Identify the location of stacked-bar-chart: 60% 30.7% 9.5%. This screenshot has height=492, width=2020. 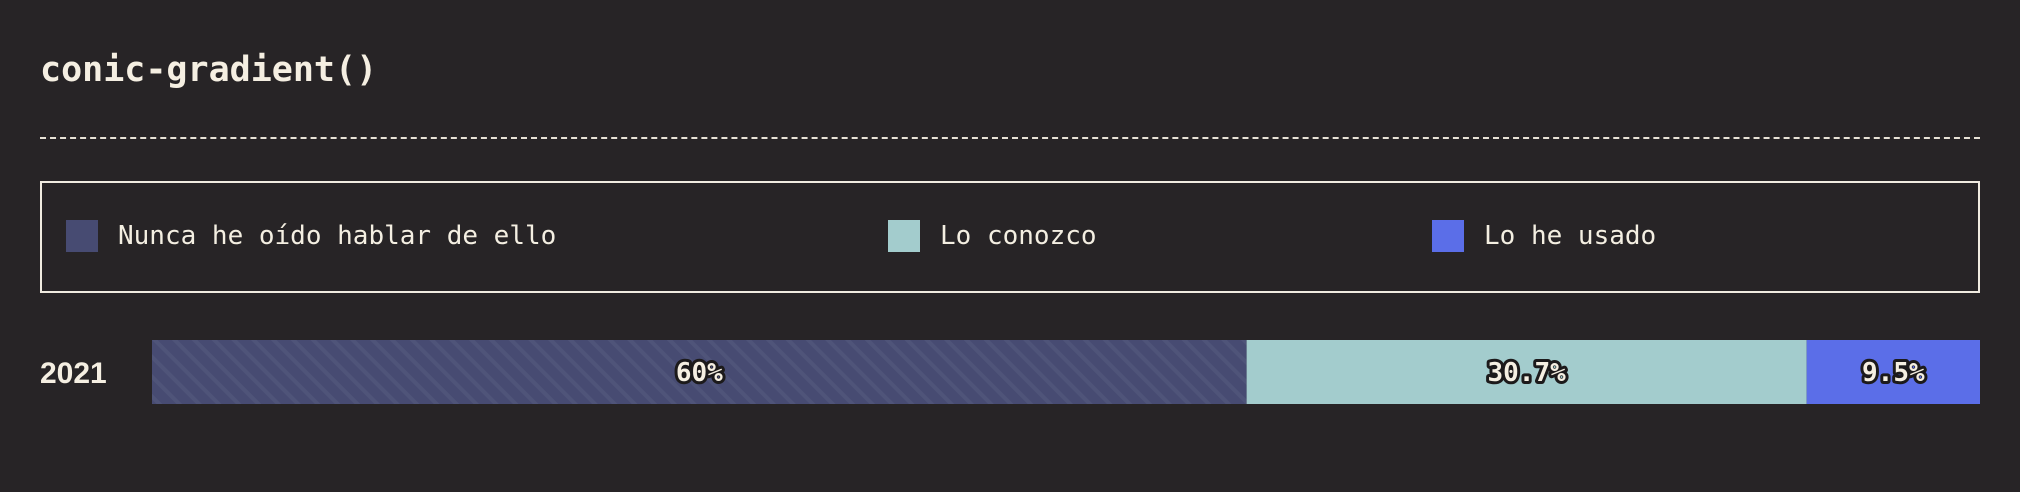
(1066, 372).